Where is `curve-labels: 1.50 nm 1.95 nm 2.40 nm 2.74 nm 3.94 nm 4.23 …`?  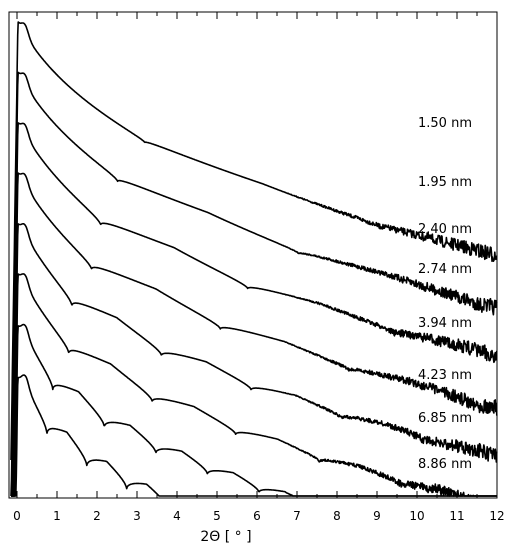
curve-labels: 1.50 nm 1.95 nm 2.40 nm 2.74 nm 3.94 nm 4.23 … is located at coordinates (445, 294).